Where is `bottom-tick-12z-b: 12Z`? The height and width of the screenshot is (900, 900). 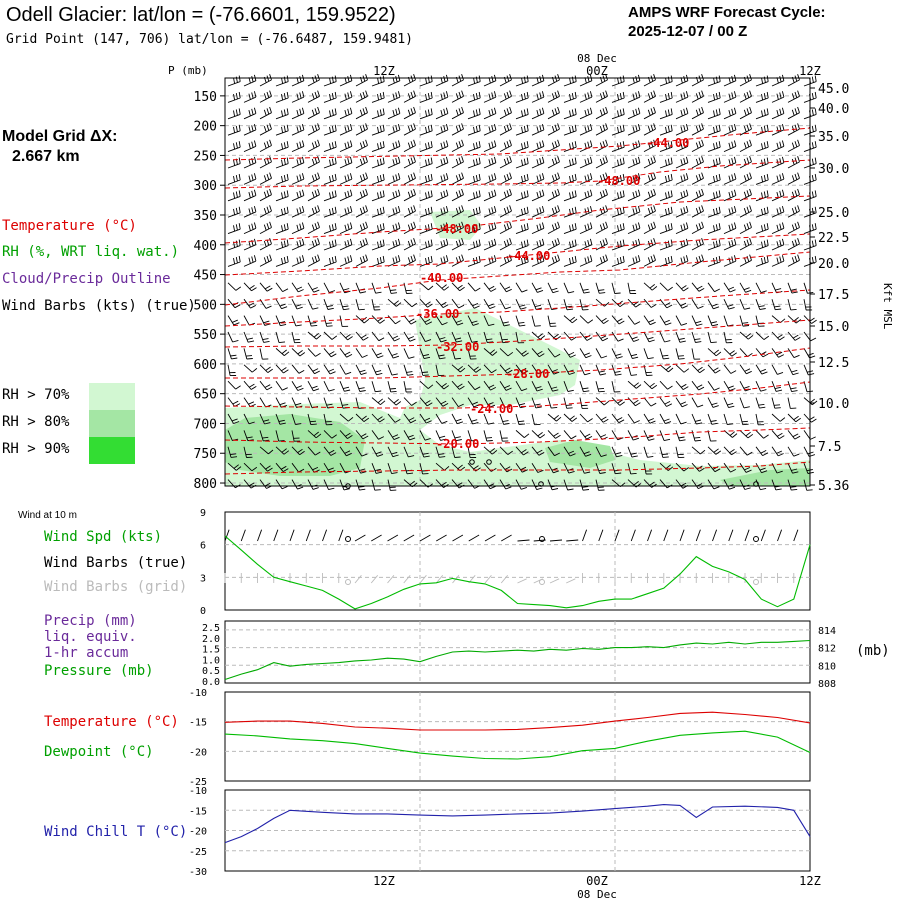 bottom-tick-12z-b: 12Z is located at coordinates (810, 881).